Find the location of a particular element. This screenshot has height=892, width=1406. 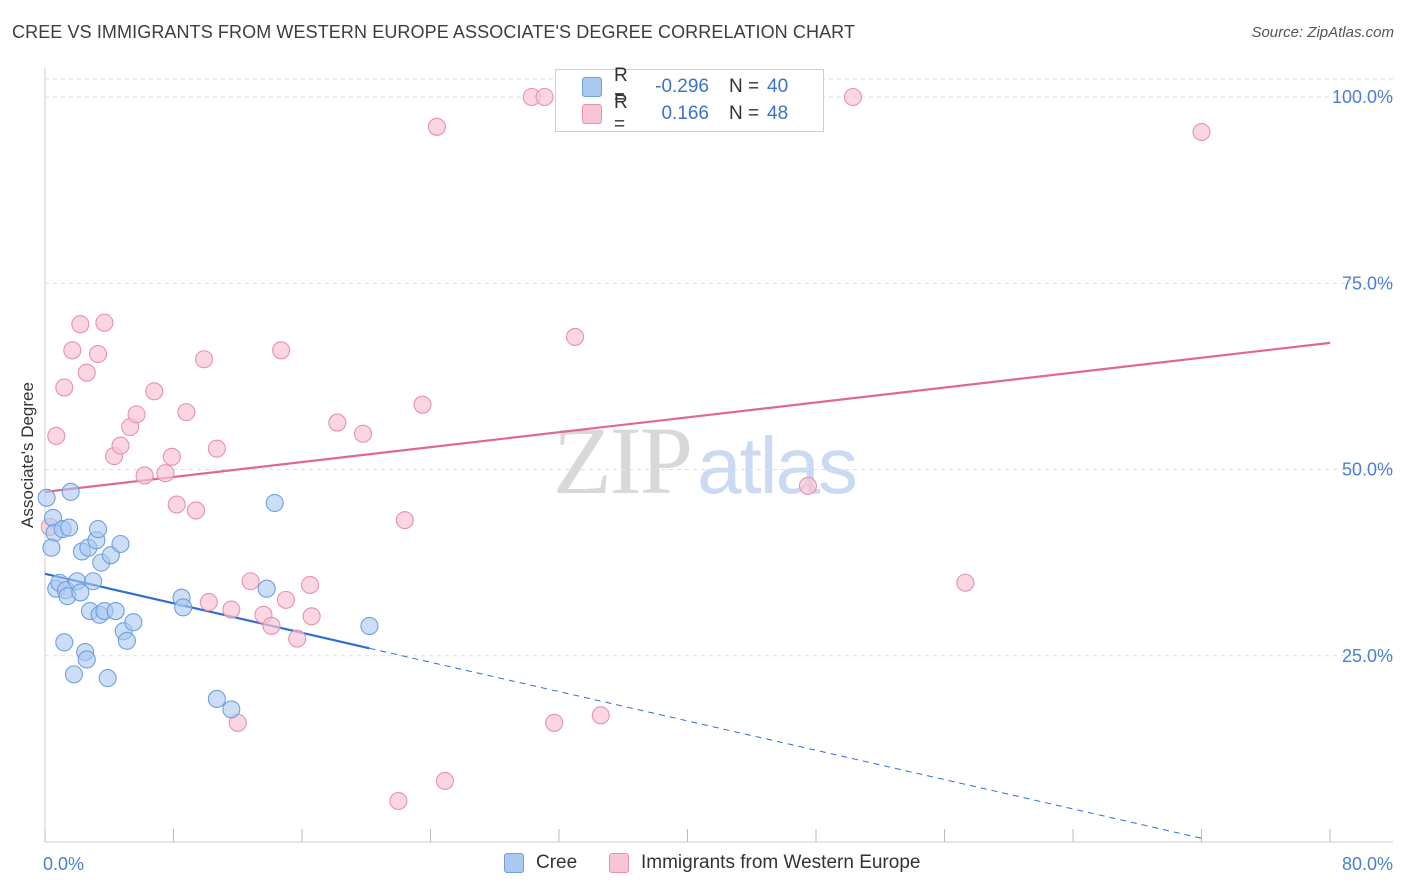

correlation-legend: R = -0.296 N = 40 R = 0.166 N = 48 is located at coordinates (689, 100).